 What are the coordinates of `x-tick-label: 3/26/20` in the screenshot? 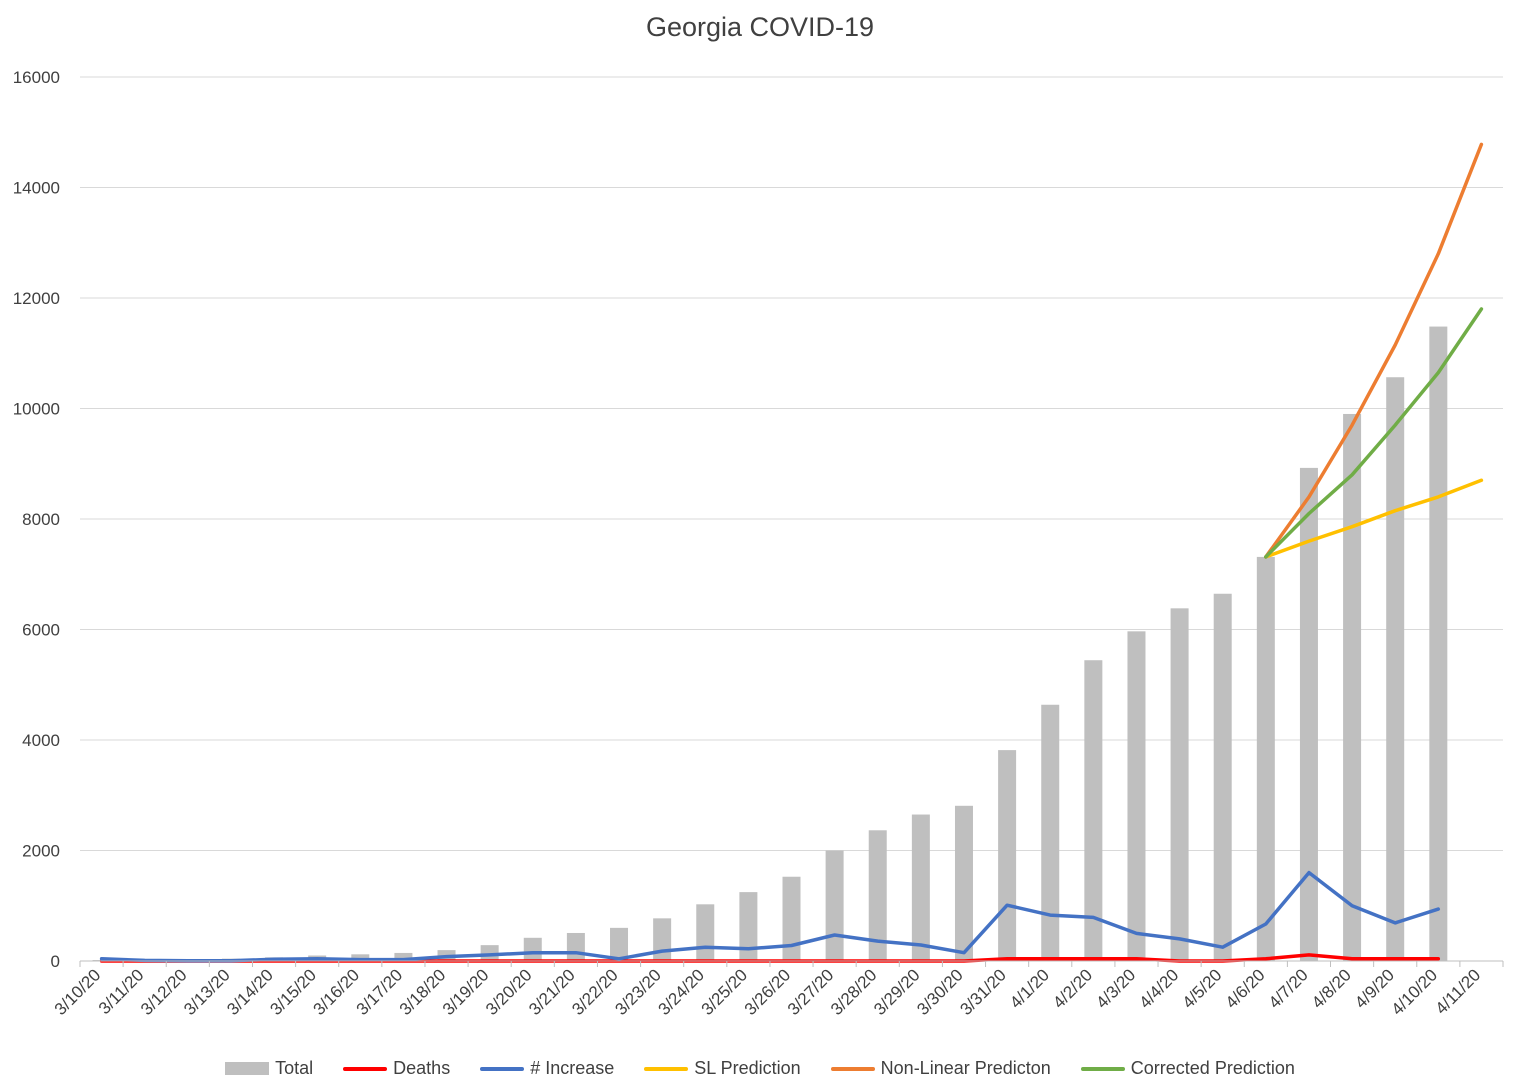 It's located at (768, 992).